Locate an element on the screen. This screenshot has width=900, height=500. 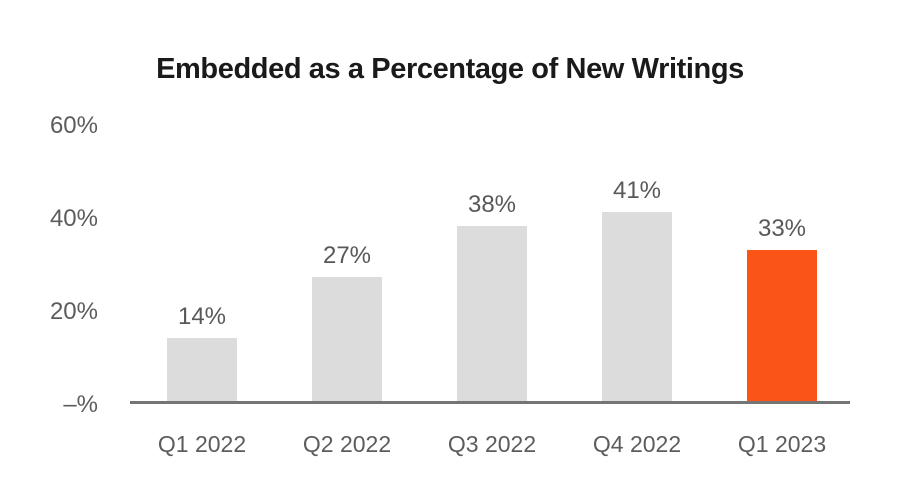
y-axis-tick-label: 60% is located at coordinates (73, 125).